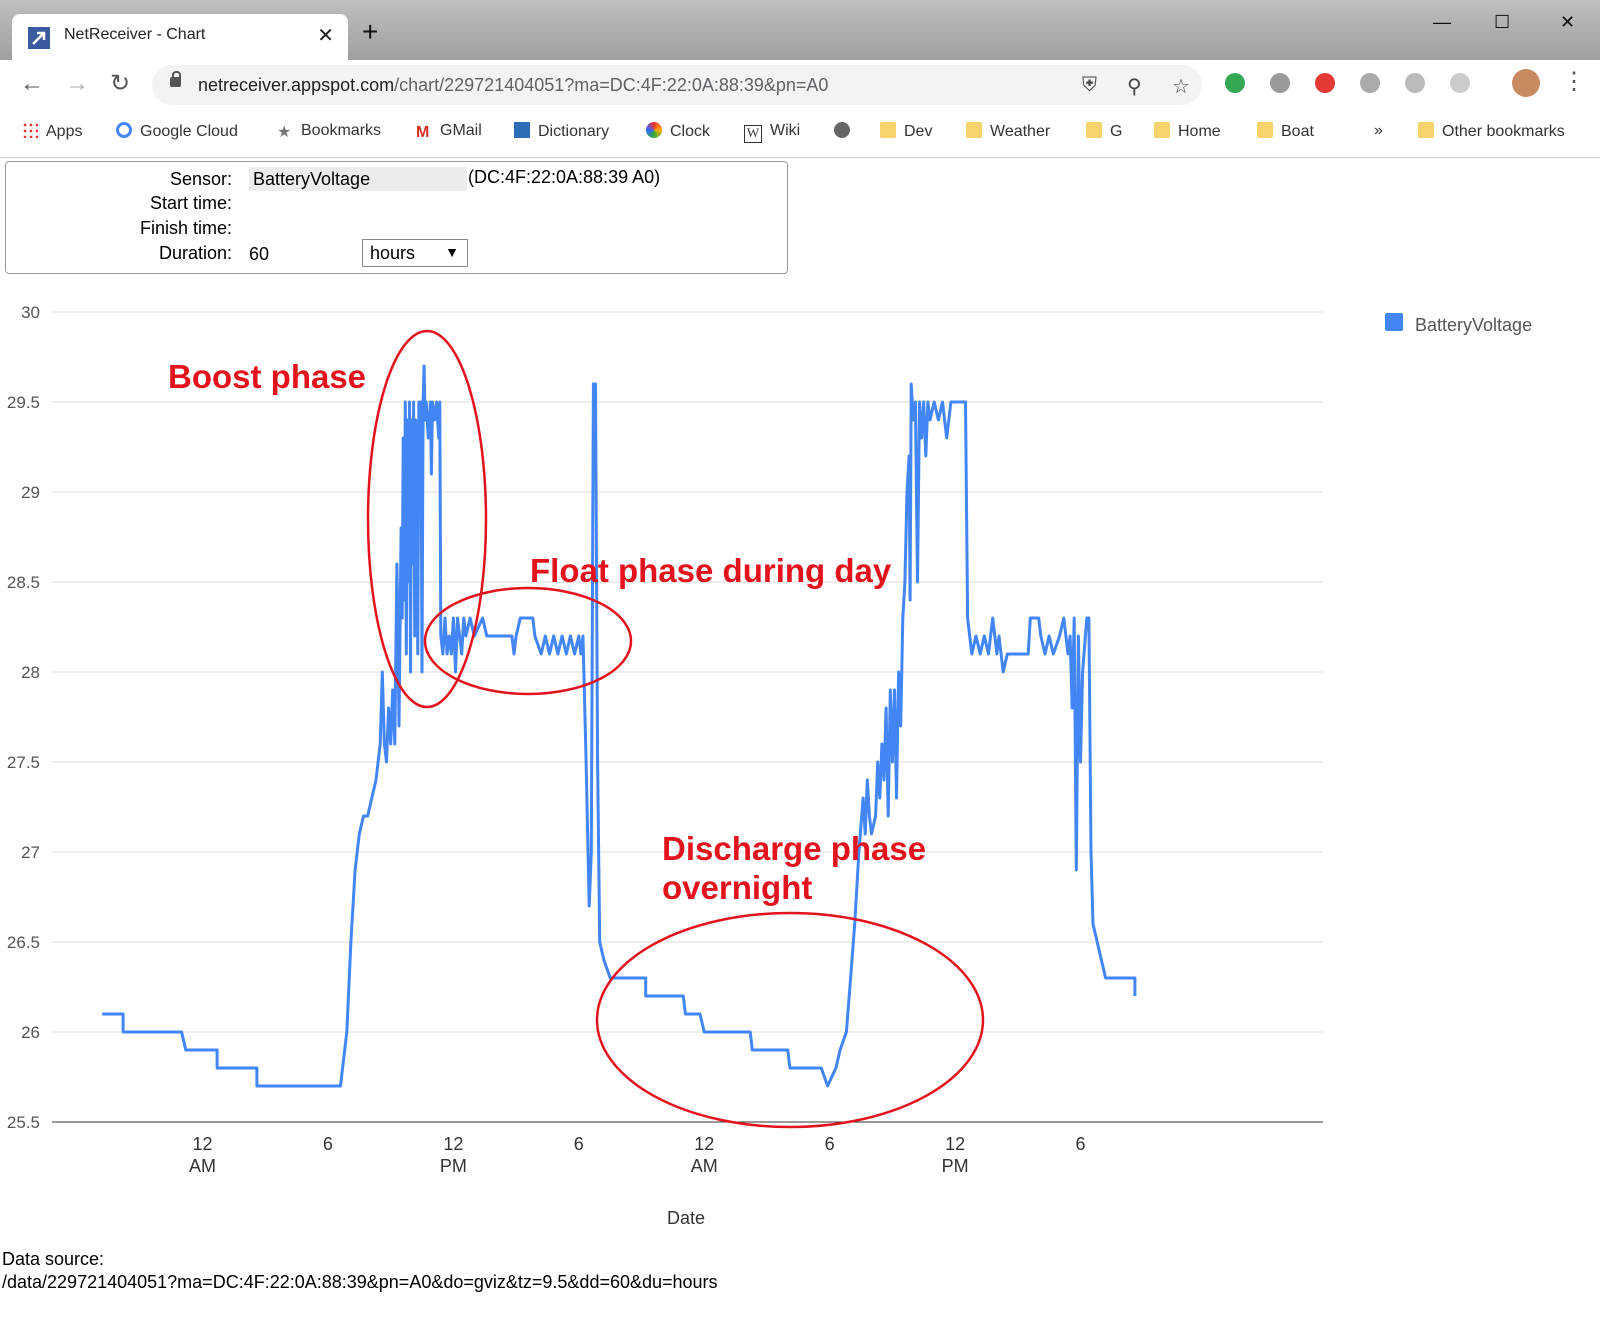  Describe the element at coordinates (1008, 131) in the screenshot. I see `bookmark-weather: Weather` at that location.